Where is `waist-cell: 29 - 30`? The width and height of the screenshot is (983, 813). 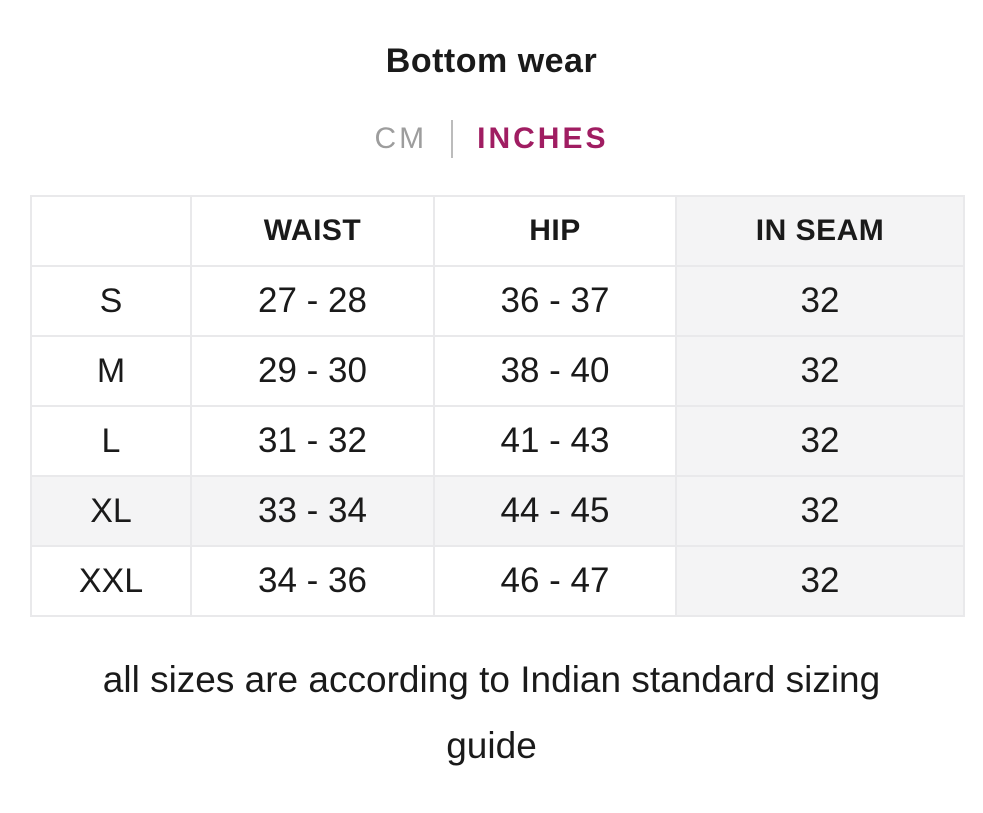
waist-cell: 29 - 30 is located at coordinates (312, 371).